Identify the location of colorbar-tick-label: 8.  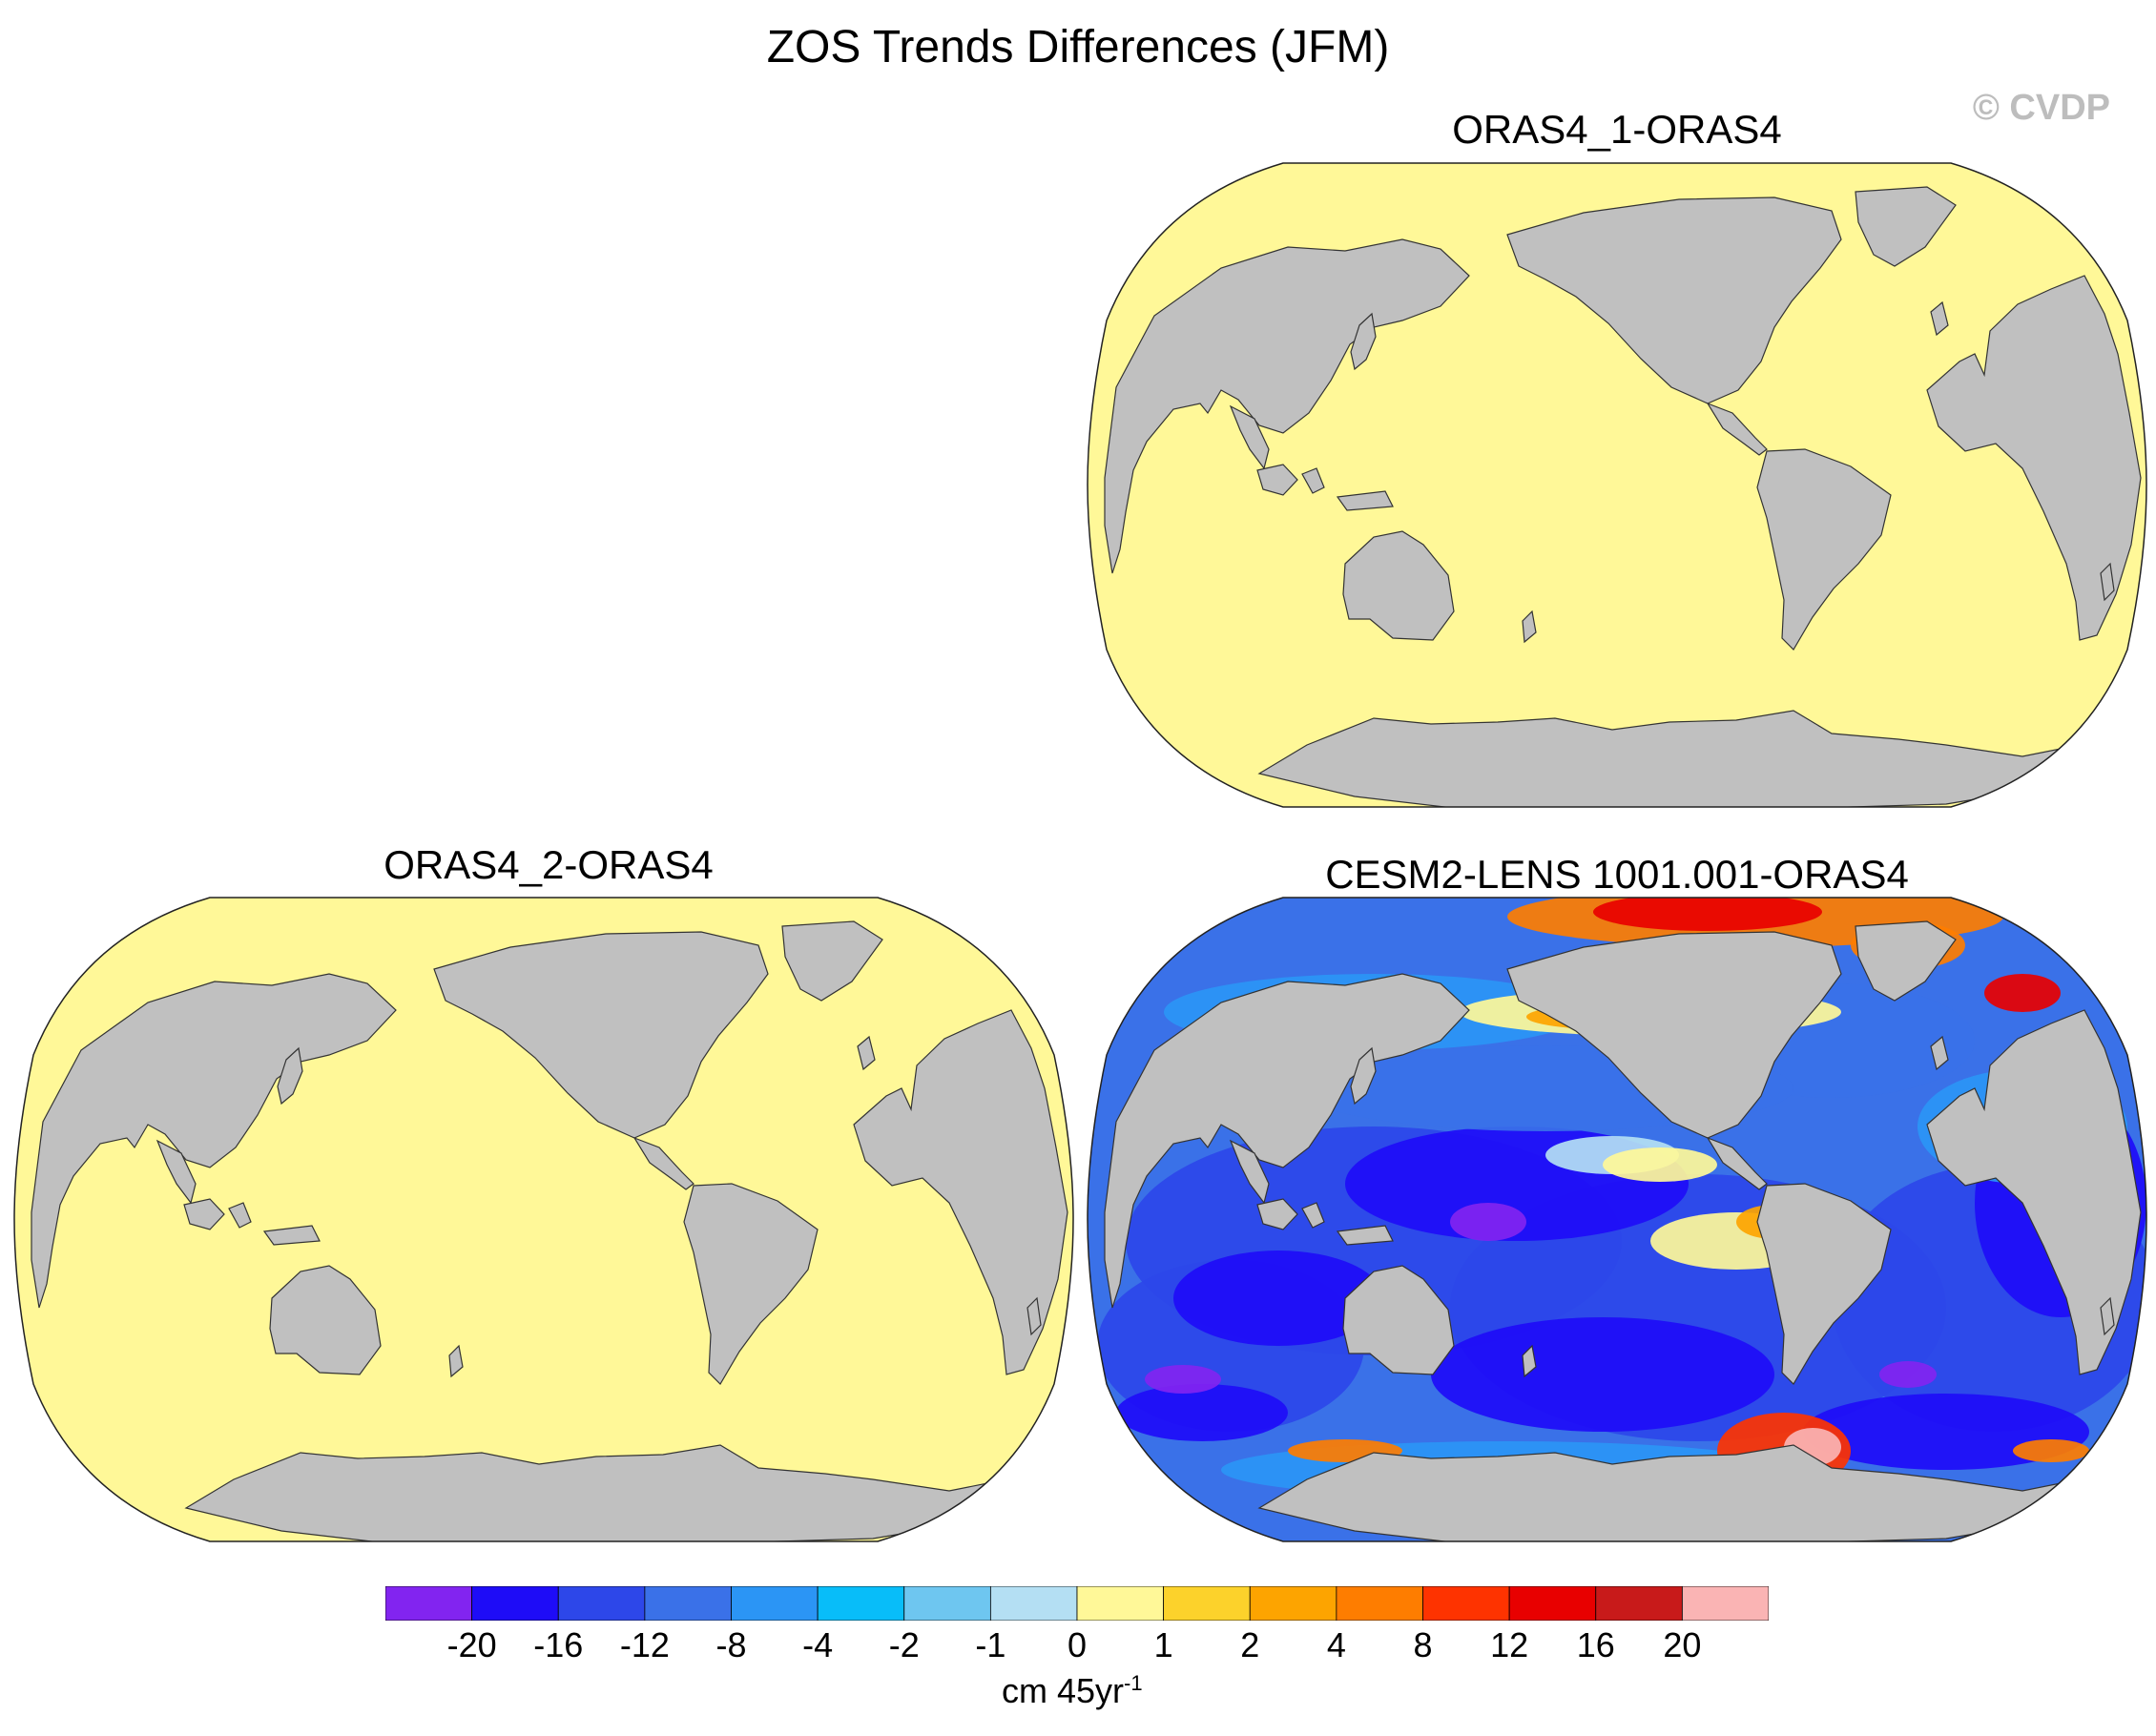
(1423, 1644).